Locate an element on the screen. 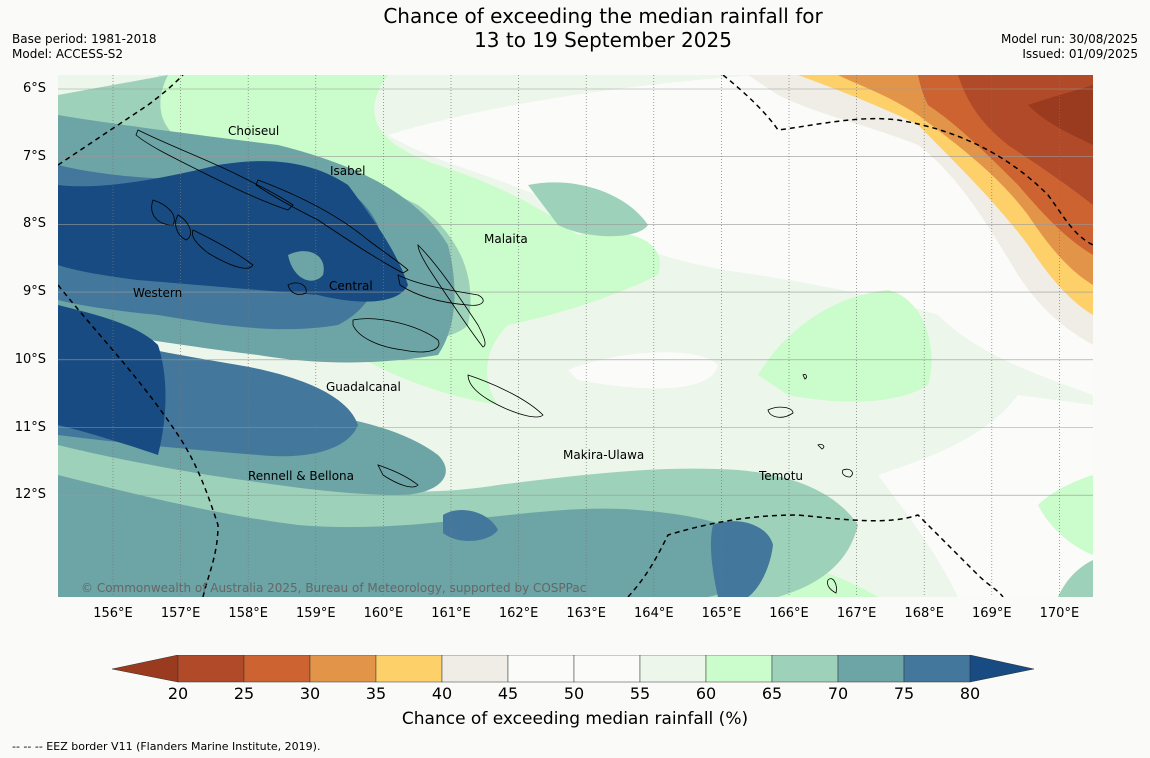 The image size is (1150, 758). zone-80-blob is located at coordinates (358, 260).